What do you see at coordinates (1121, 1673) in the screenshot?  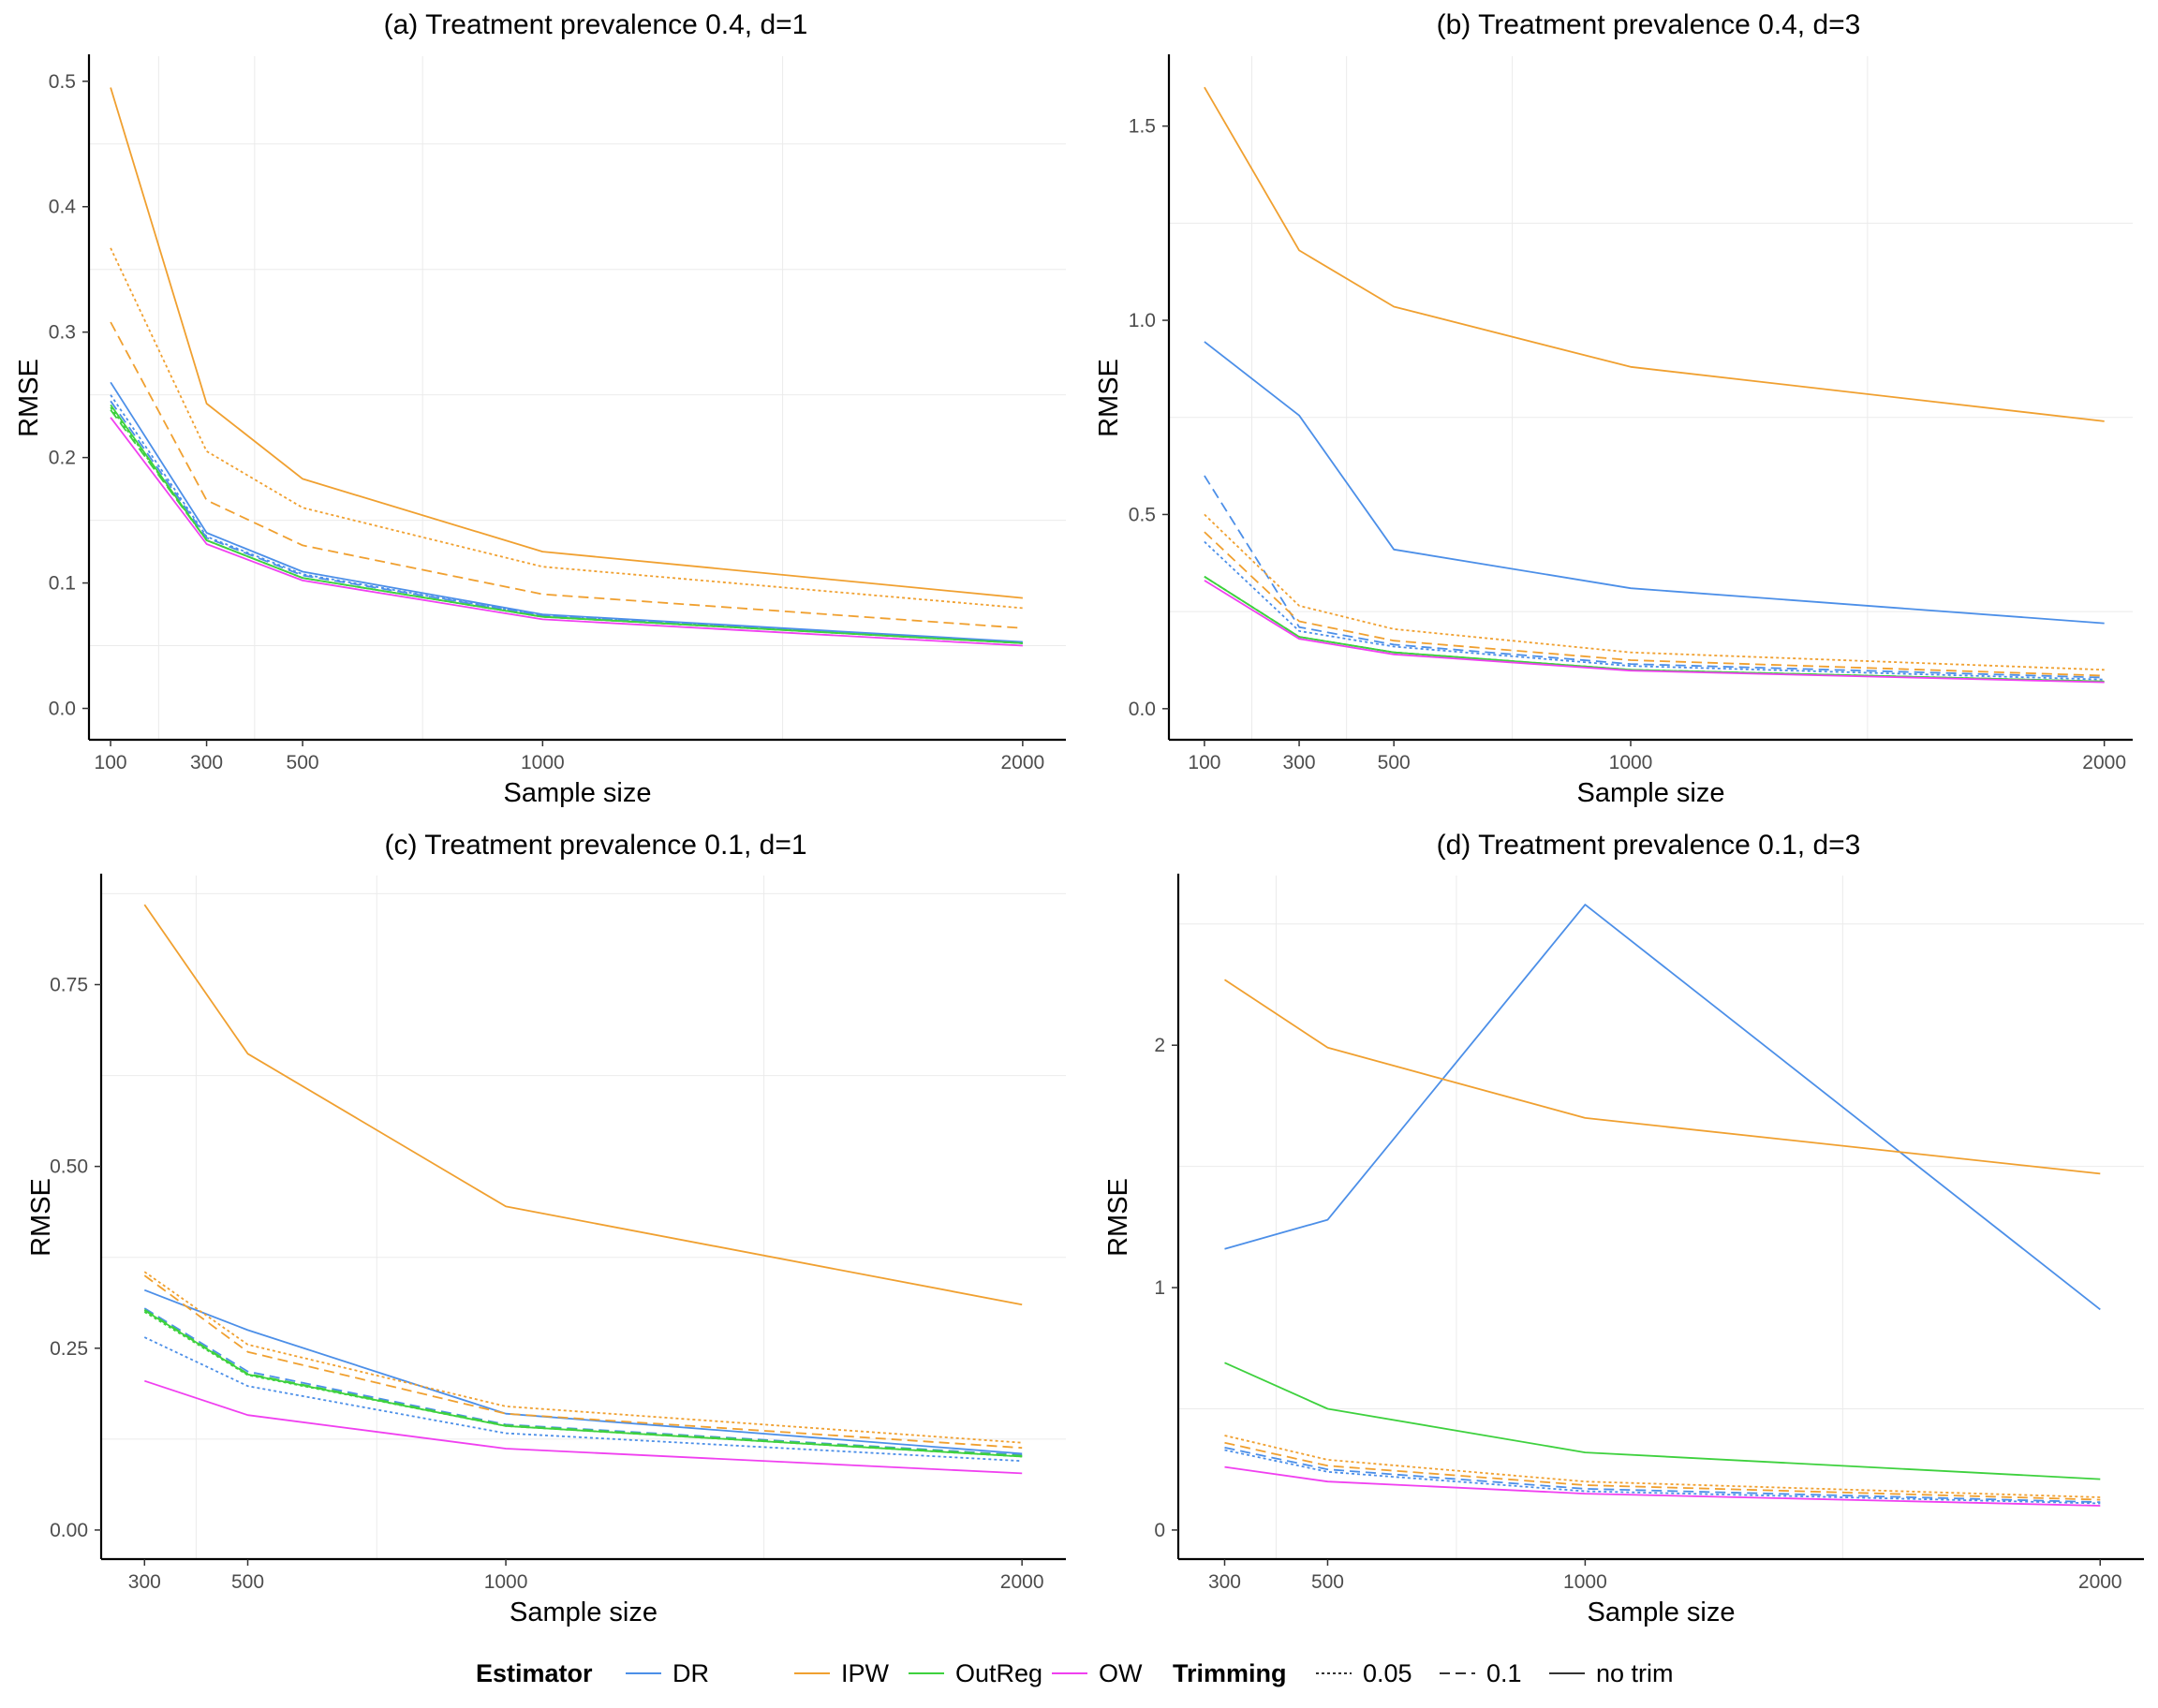 I see `legend-label-ow: OW` at bounding box center [1121, 1673].